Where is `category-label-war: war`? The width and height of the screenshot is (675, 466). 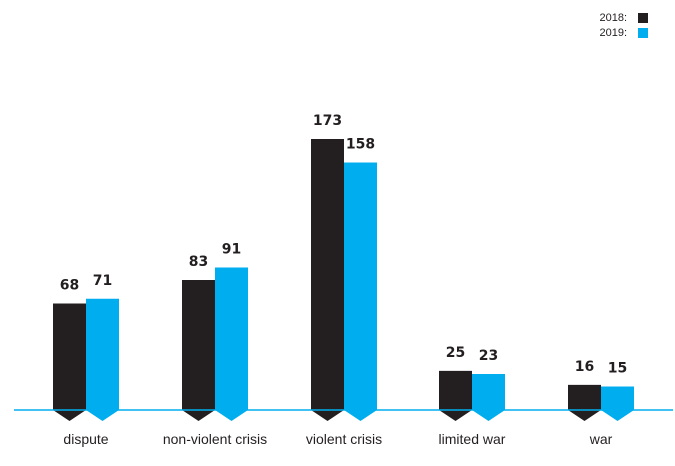
category-label-war: war is located at coordinates (601, 439).